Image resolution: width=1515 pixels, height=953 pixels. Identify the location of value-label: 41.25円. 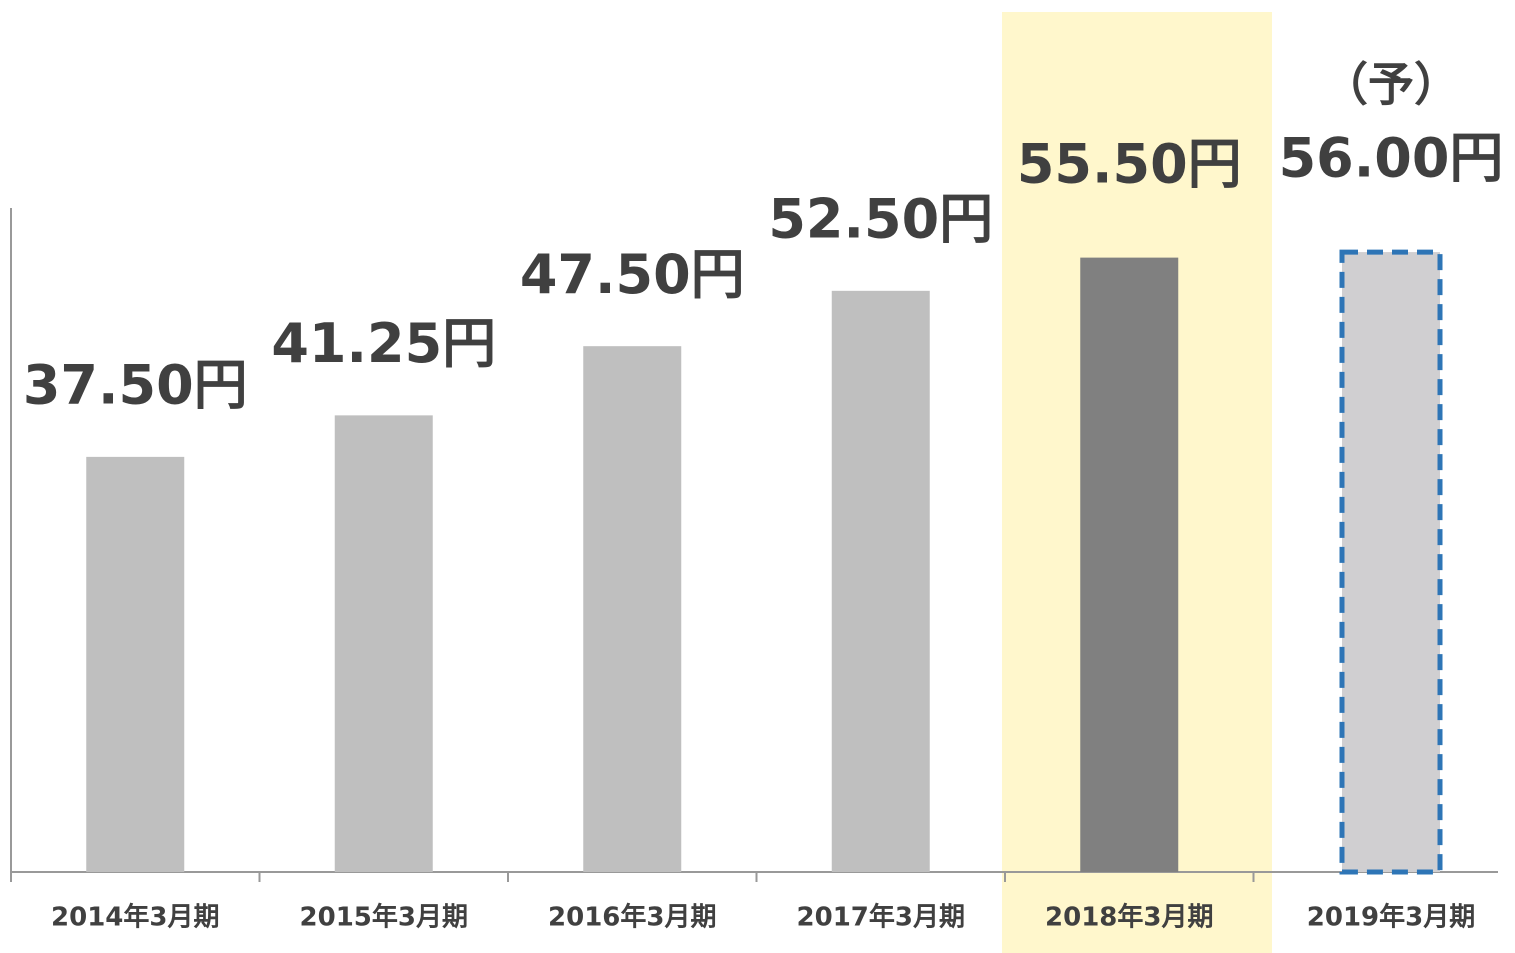
(383, 343).